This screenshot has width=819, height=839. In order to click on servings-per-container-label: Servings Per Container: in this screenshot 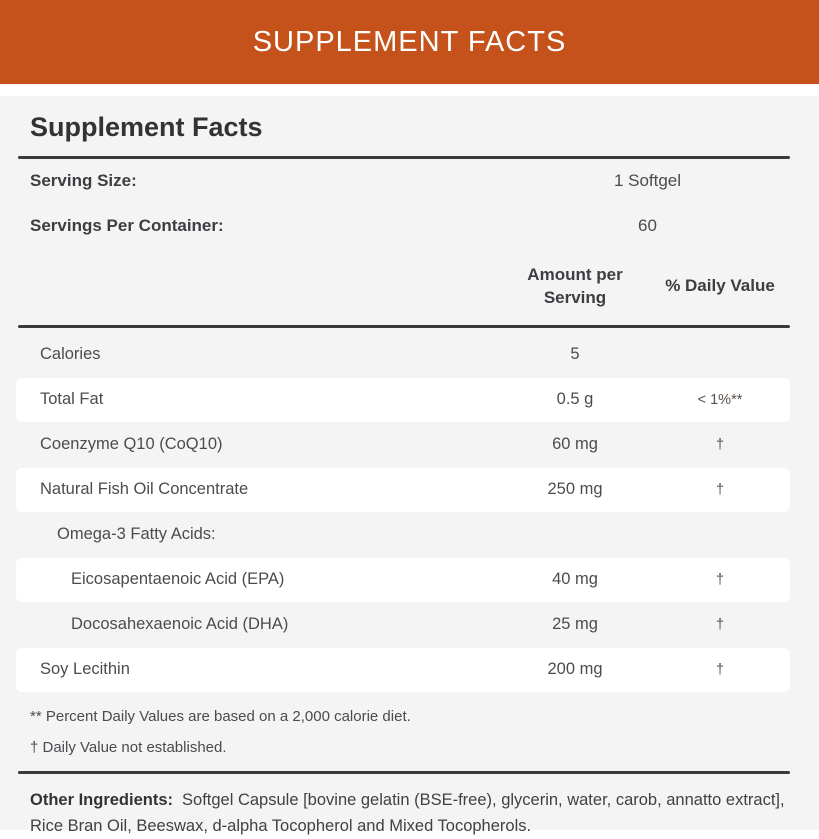, I will do `click(127, 226)`.